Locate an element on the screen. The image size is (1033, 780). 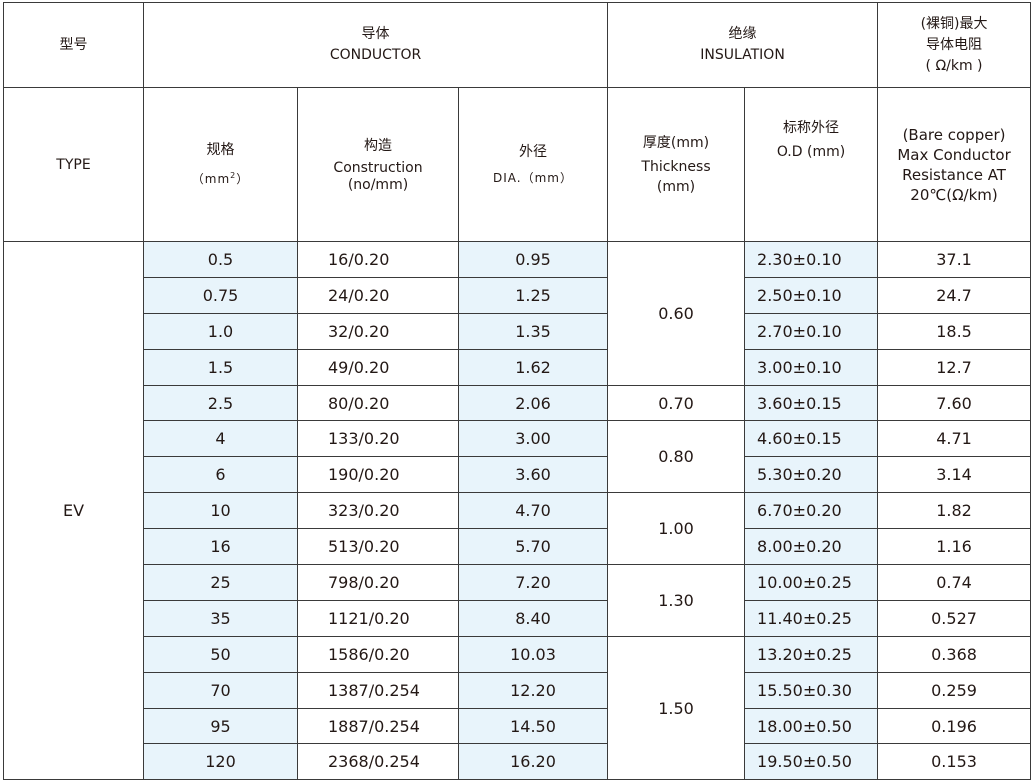
od-cell: 8.00±0.20 is located at coordinates (811, 547).